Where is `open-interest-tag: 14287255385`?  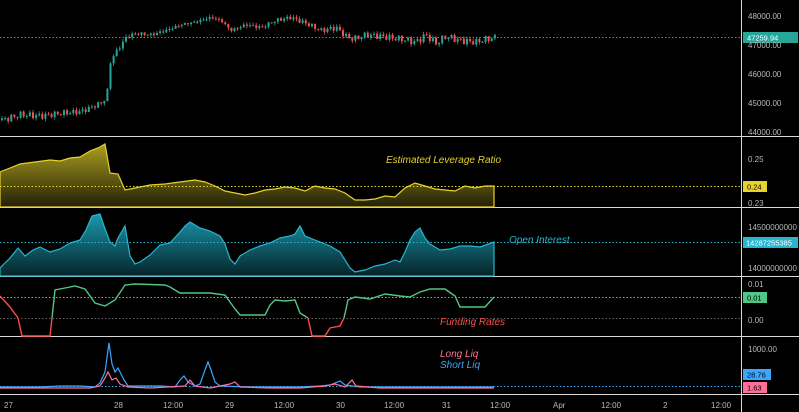 open-interest-tag: 14287255385 is located at coordinates (769, 243).